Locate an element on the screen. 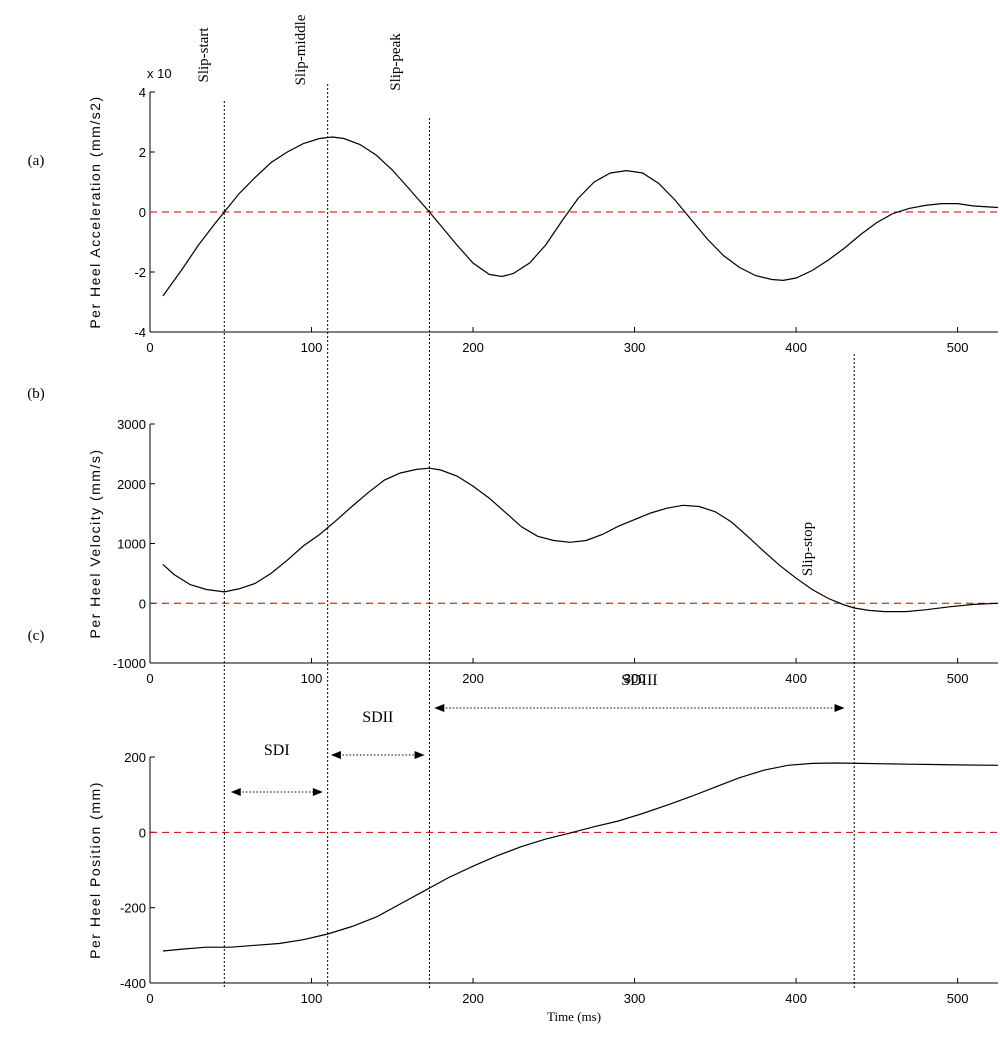 The height and width of the screenshot is (1049, 1000). event-label: Slip-middle is located at coordinates (301, 49).